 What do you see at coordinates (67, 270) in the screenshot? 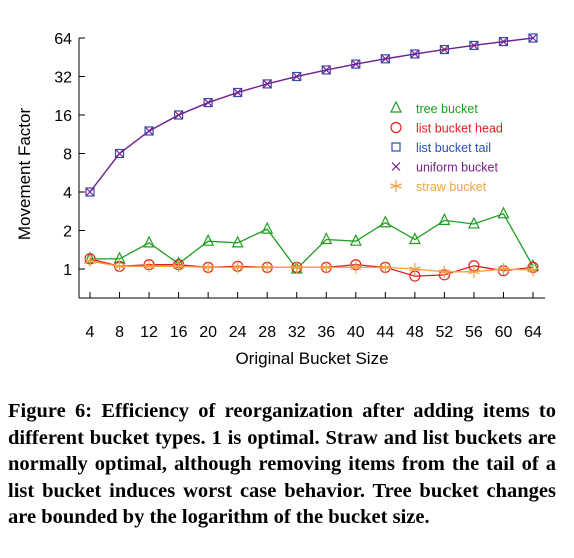
I see `y-tick-label: 1` at bounding box center [67, 270].